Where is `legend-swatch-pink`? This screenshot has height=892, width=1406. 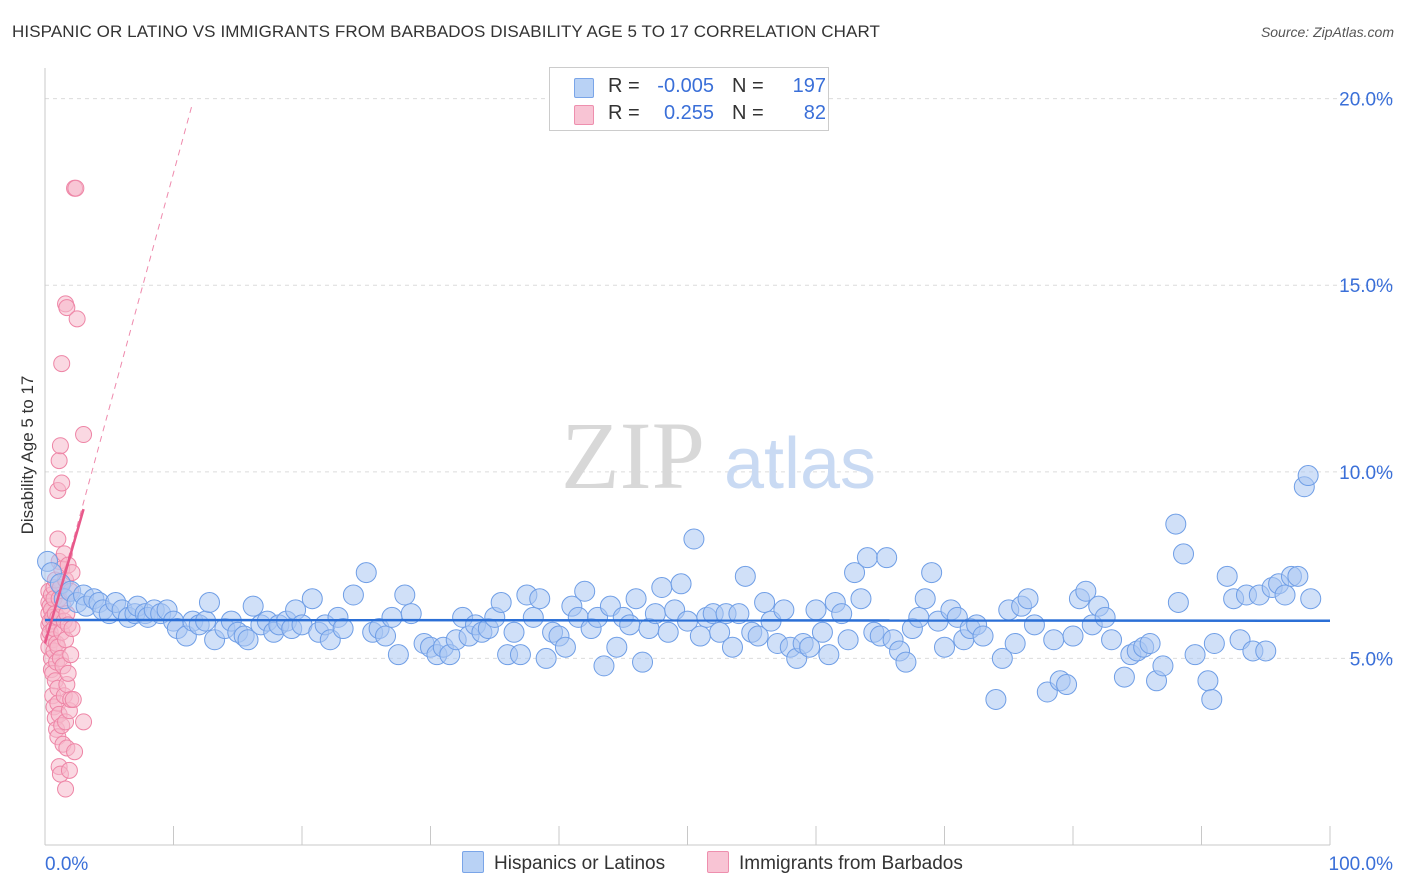 legend-swatch-pink is located at coordinates (584, 115).